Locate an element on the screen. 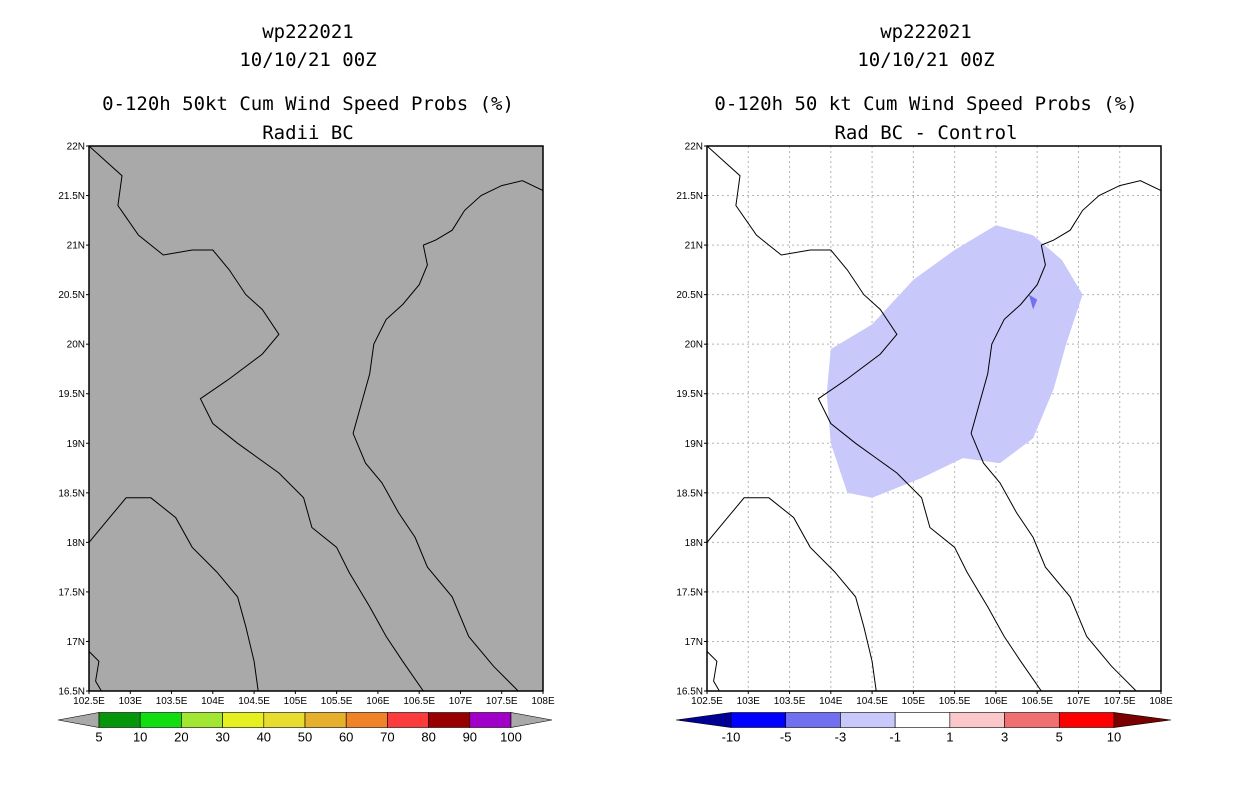  left-subtitle: Radii BC is located at coordinates (308, 133).